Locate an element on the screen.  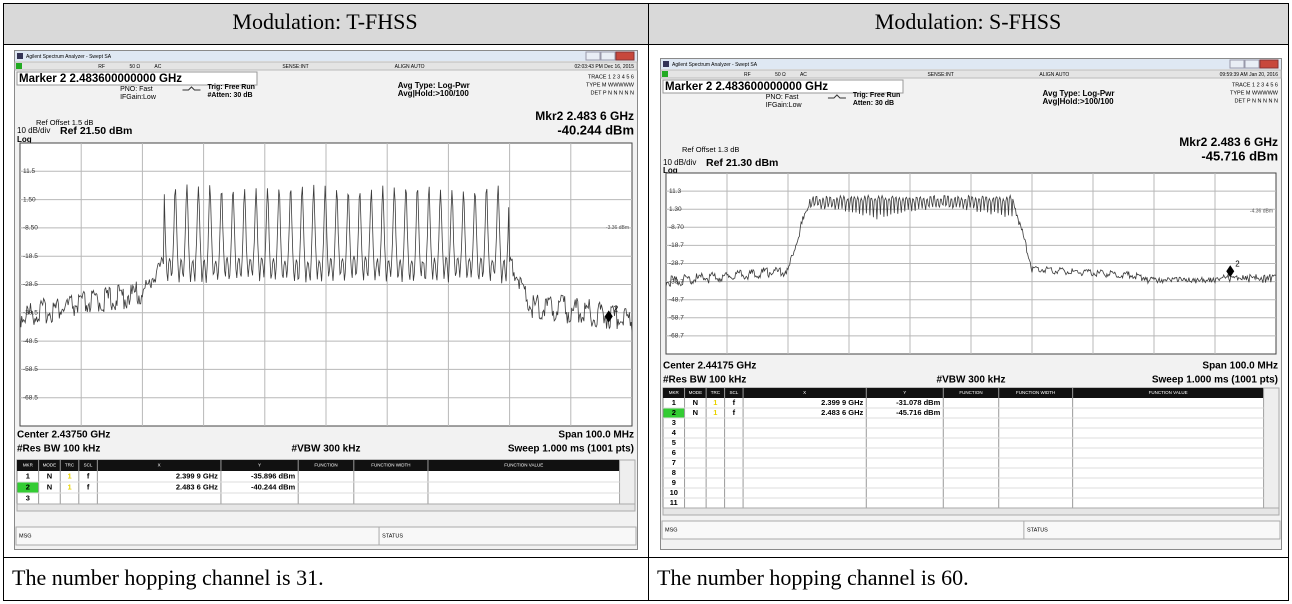
span: Span 100.0 MHz is located at coordinates (1240, 366).